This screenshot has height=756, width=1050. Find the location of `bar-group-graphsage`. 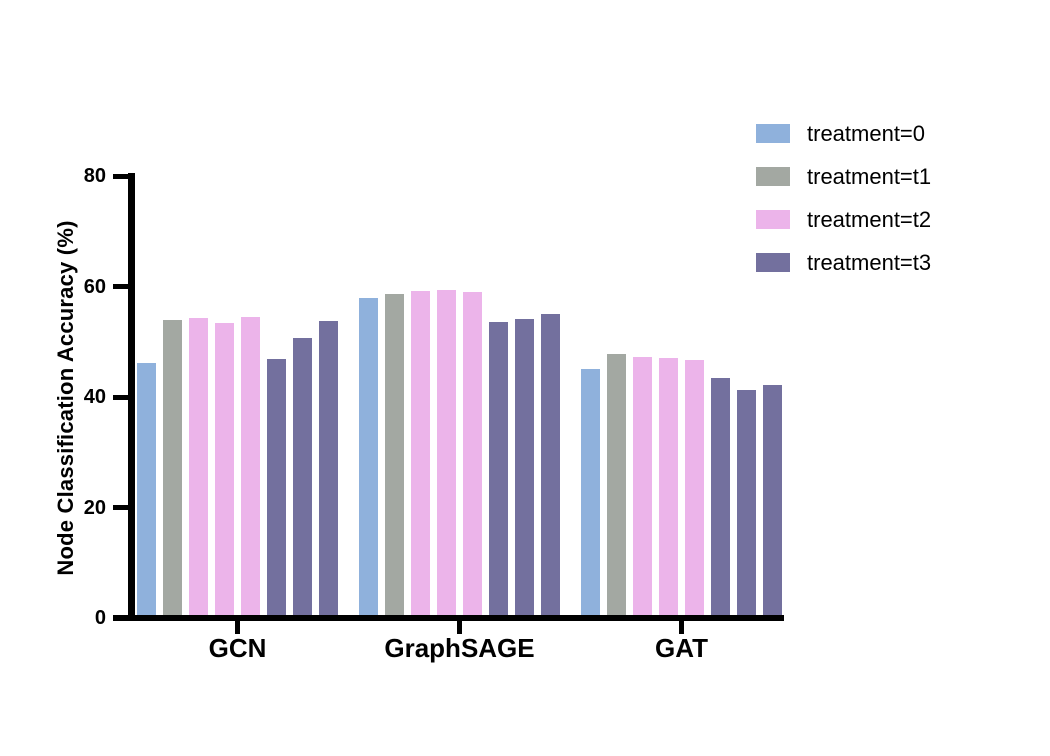

bar-group-graphsage is located at coordinates (459, 454).